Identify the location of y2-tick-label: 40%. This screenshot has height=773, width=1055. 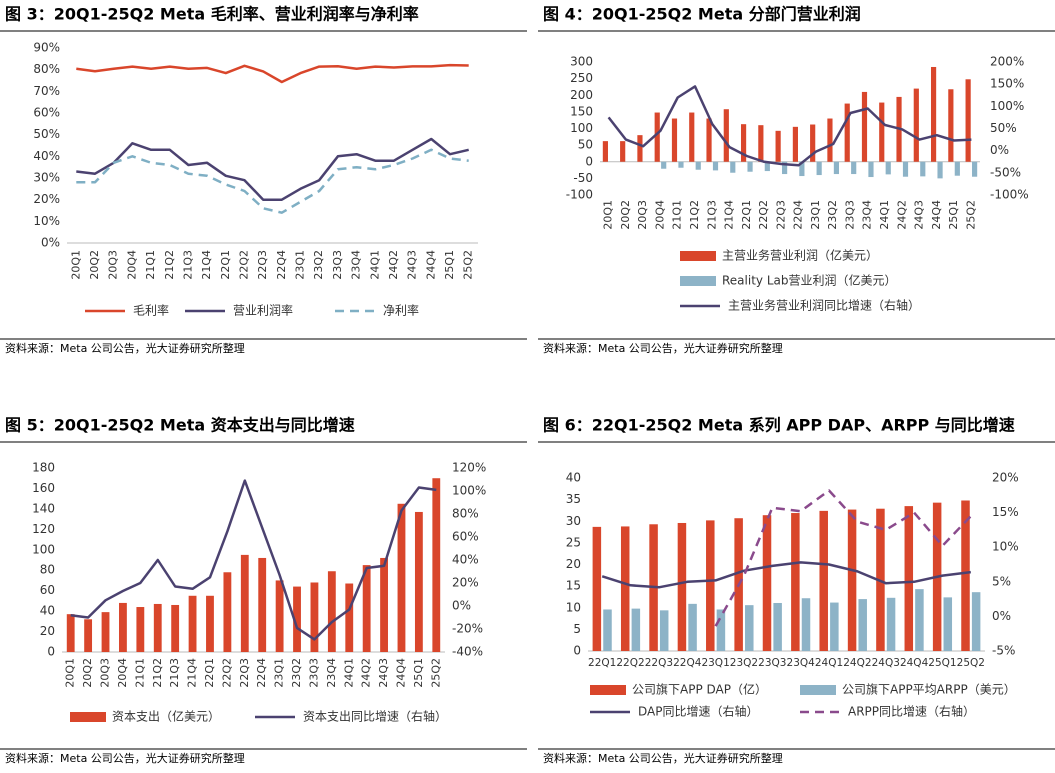
(465, 560).